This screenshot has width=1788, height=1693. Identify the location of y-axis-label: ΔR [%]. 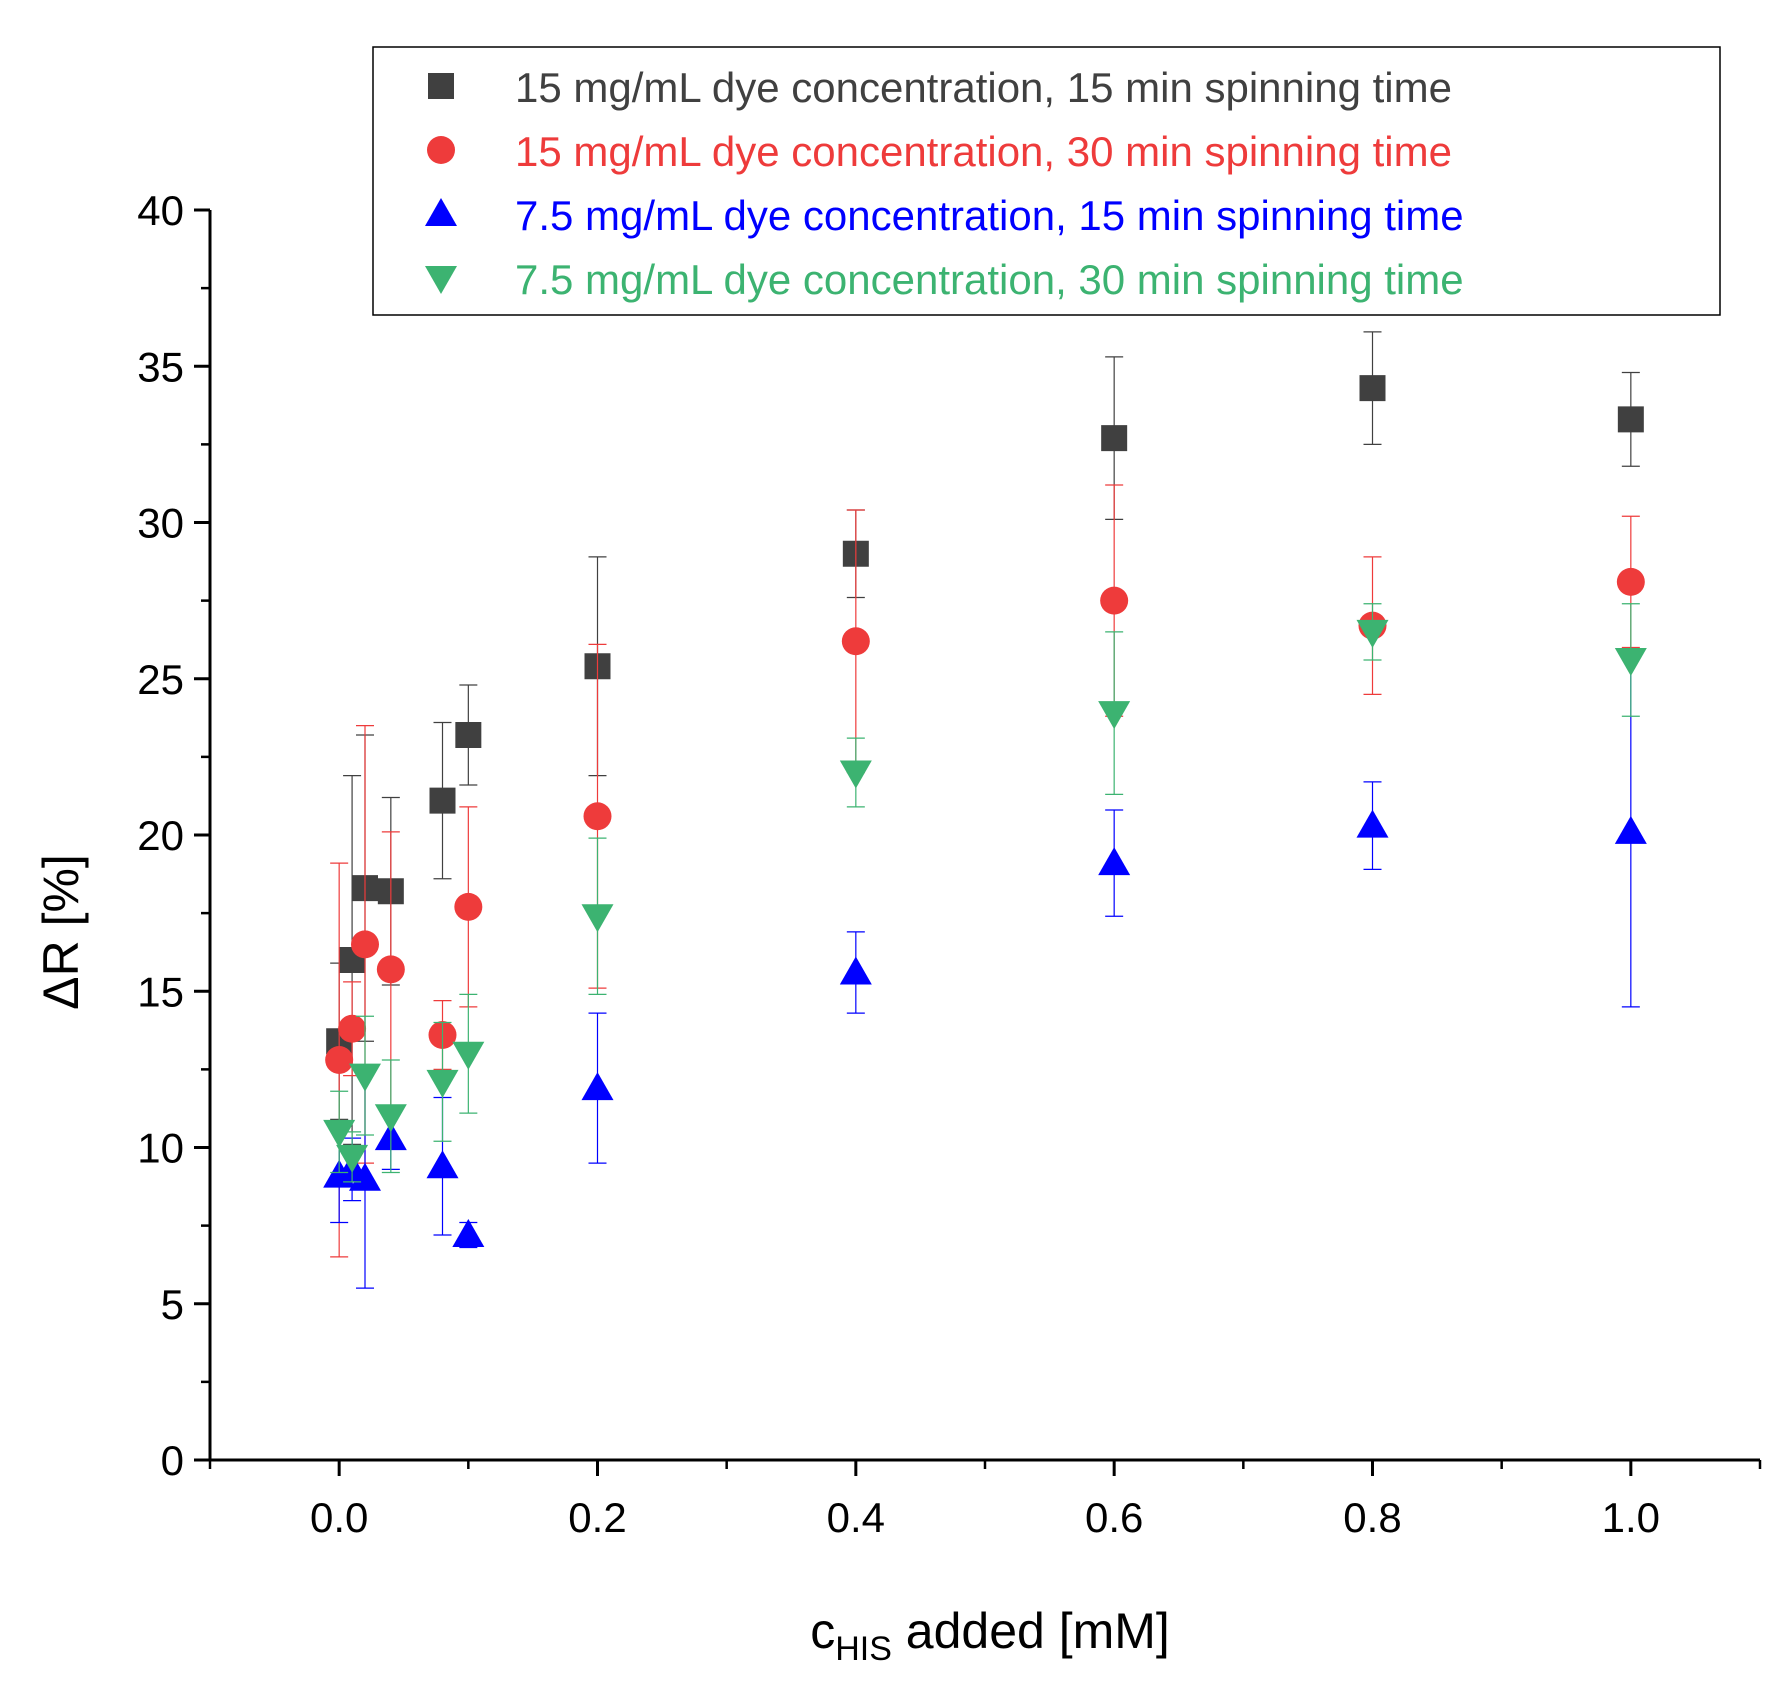
(61, 932).